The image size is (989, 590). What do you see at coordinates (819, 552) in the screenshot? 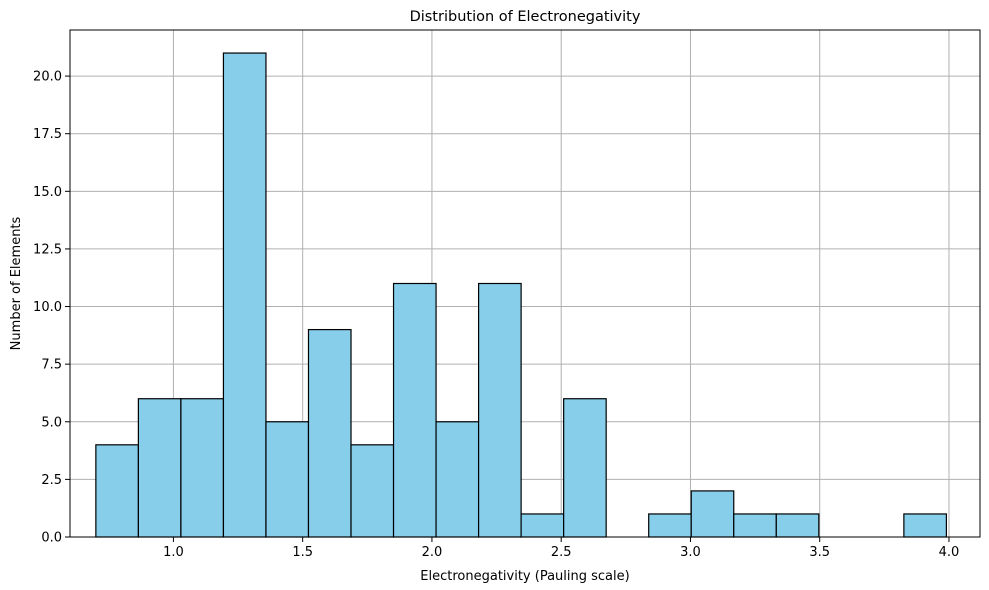
I see `x-tick-label: 3.5` at bounding box center [819, 552].